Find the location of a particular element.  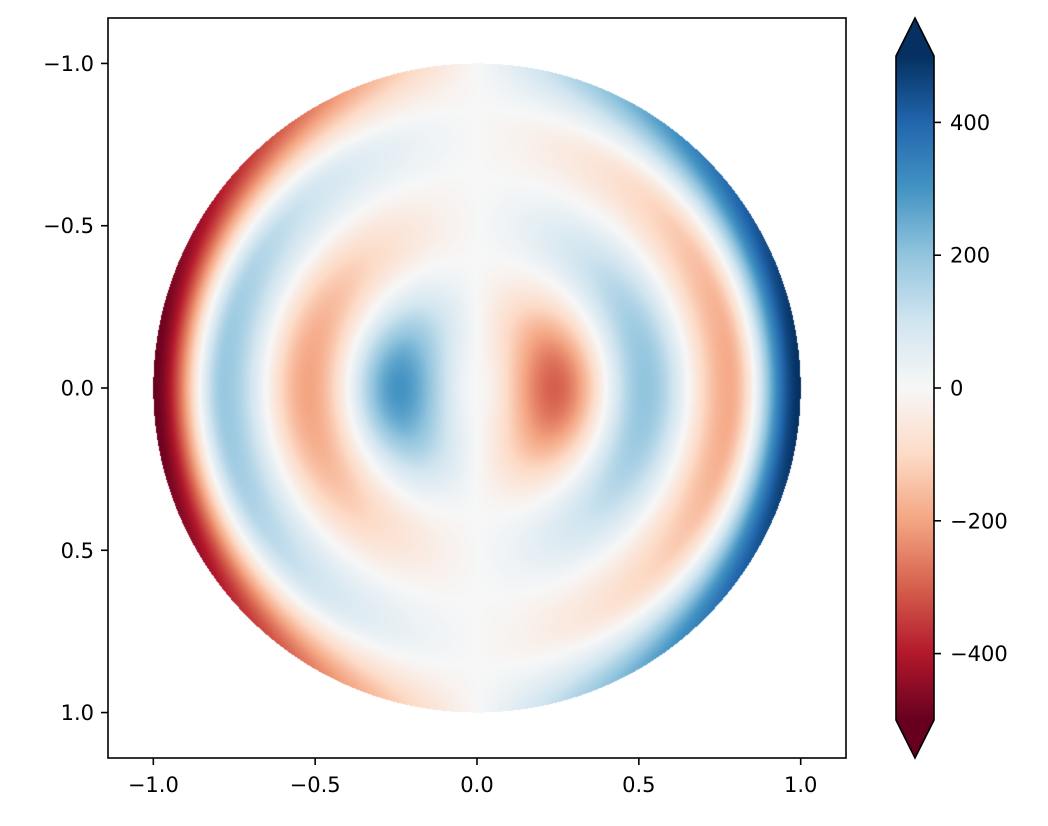

colorbar-tick-label: 0 is located at coordinates (956, 389).